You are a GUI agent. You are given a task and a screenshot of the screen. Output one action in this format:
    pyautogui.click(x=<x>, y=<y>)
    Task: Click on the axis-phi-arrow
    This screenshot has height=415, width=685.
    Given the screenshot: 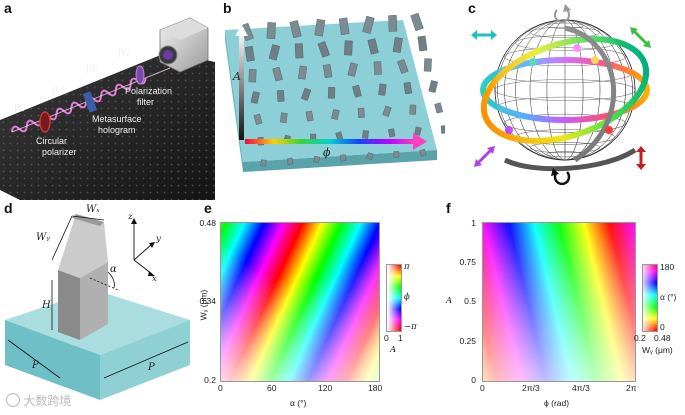 What is the action you would take?
    pyautogui.click(x=330, y=141)
    